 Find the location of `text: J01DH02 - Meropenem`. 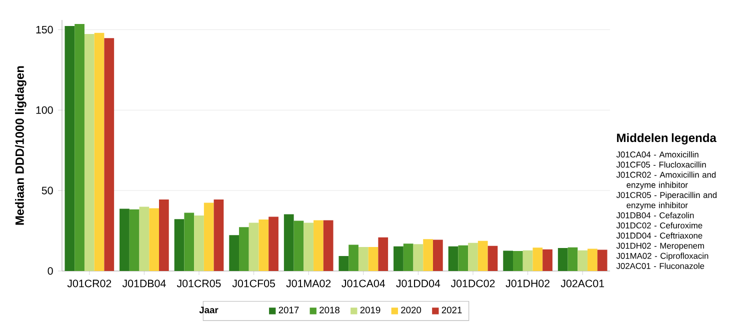

text: J01DH02 - Meropenem is located at coordinates (660, 246).